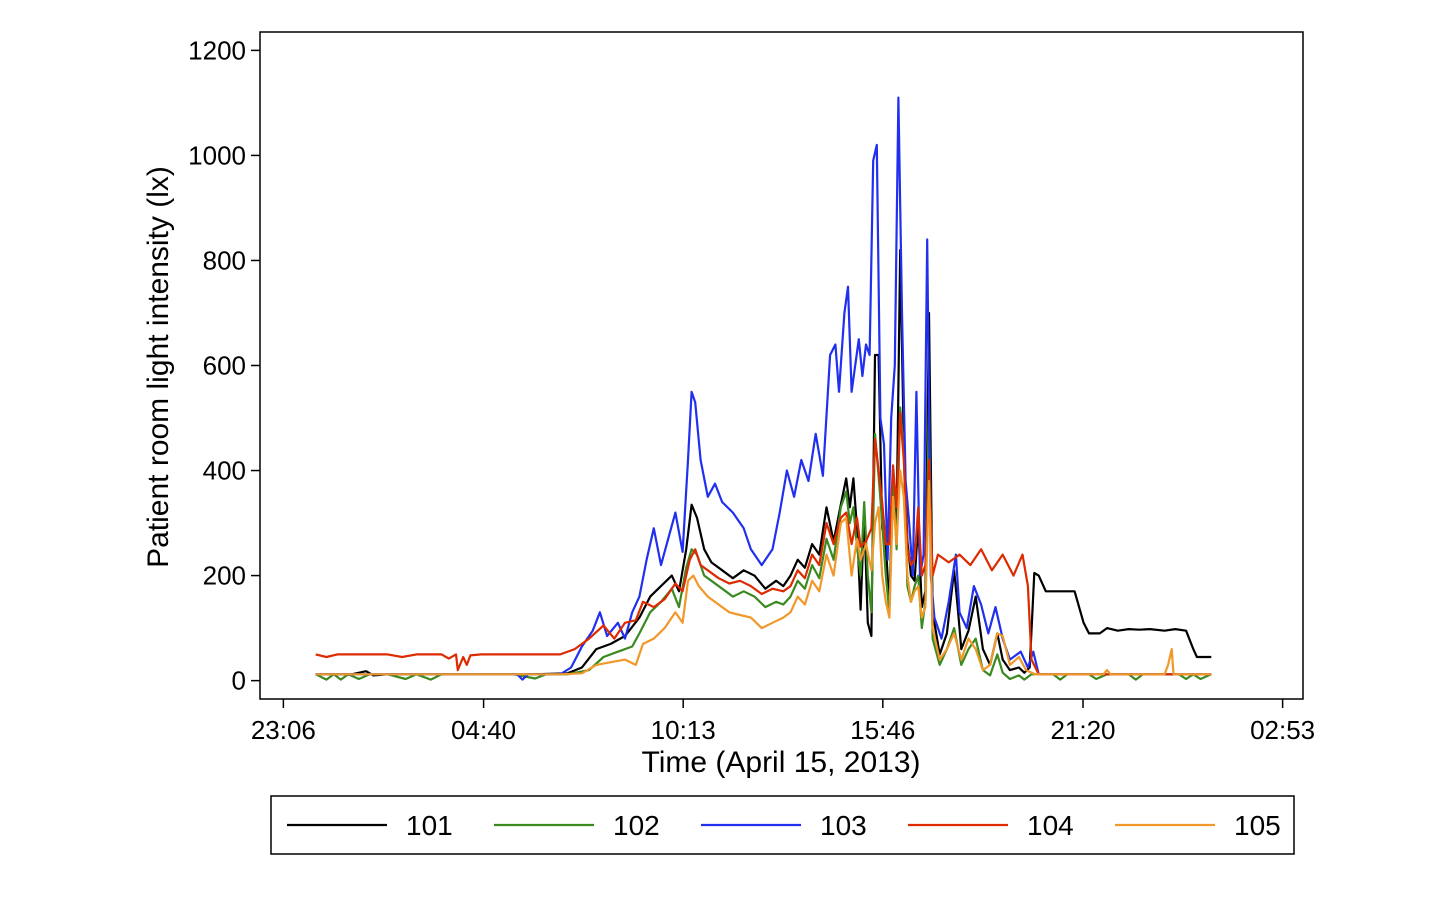 The image size is (1440, 898). I want to click on y-axis: 0 200 400 600 800 1000 1200, so click(224, 365).